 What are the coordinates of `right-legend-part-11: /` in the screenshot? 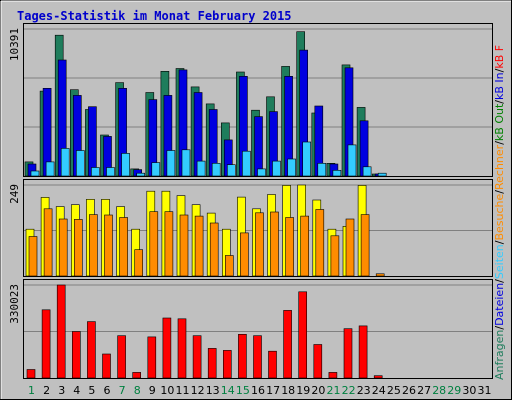 It's located at (499, 102).